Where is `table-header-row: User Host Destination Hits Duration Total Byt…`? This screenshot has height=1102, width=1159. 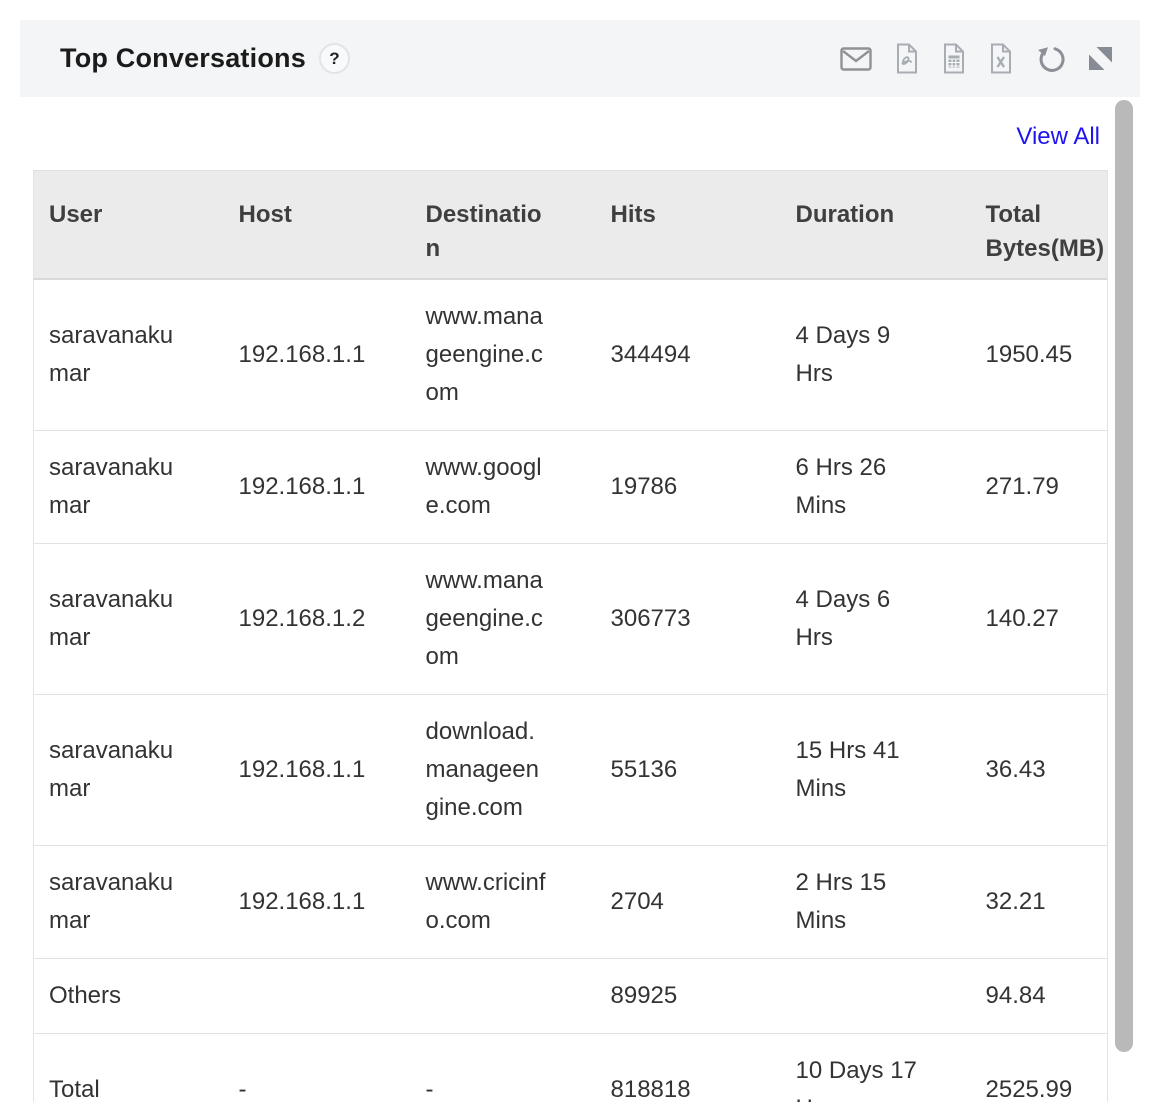
table-header-row: User Host Destination Hits Duration Total Byt… is located at coordinates (570, 225).